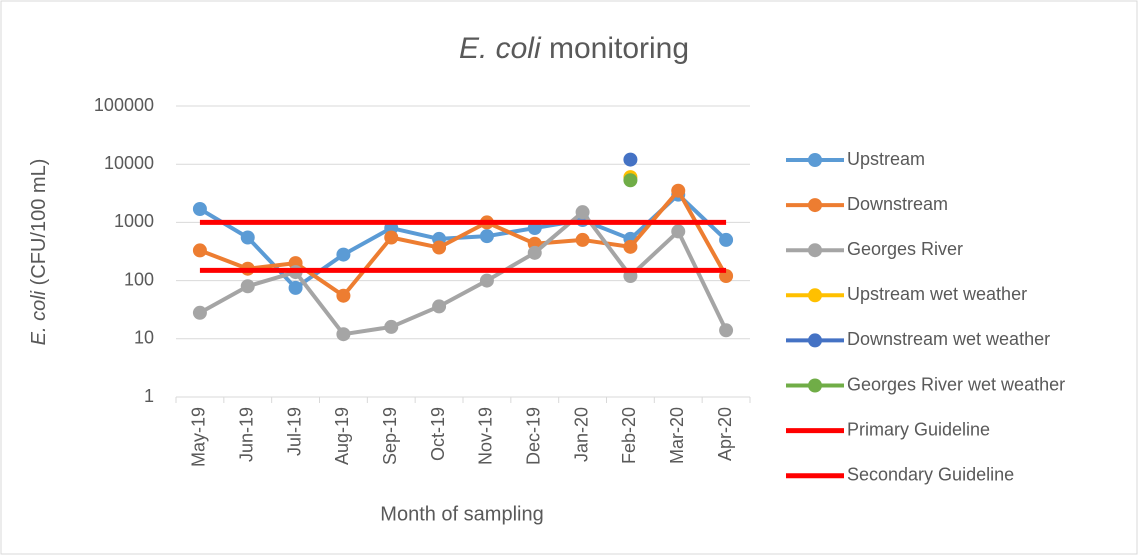 The width and height of the screenshot is (1138, 555). Describe the element at coordinates (390, 436) in the screenshot. I see `x-tick-label: Sep-19` at that location.